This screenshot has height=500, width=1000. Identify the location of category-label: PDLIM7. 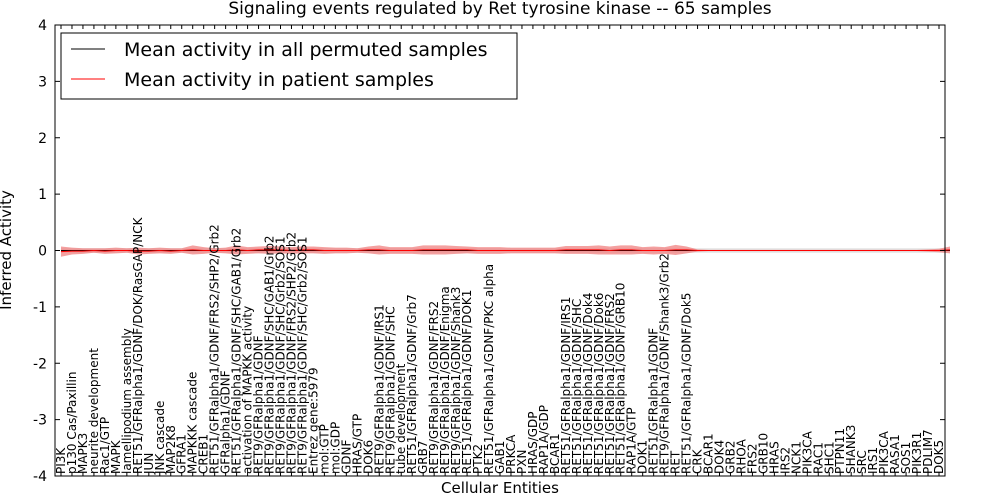
(928, 451).